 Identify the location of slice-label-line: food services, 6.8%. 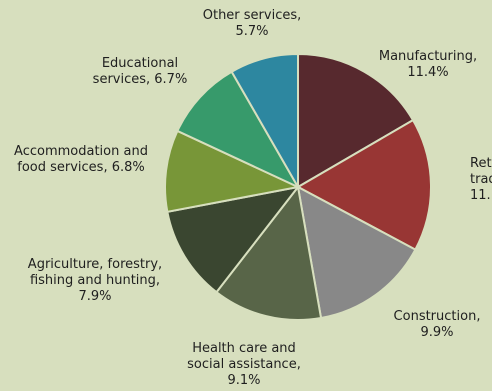
(81, 167).